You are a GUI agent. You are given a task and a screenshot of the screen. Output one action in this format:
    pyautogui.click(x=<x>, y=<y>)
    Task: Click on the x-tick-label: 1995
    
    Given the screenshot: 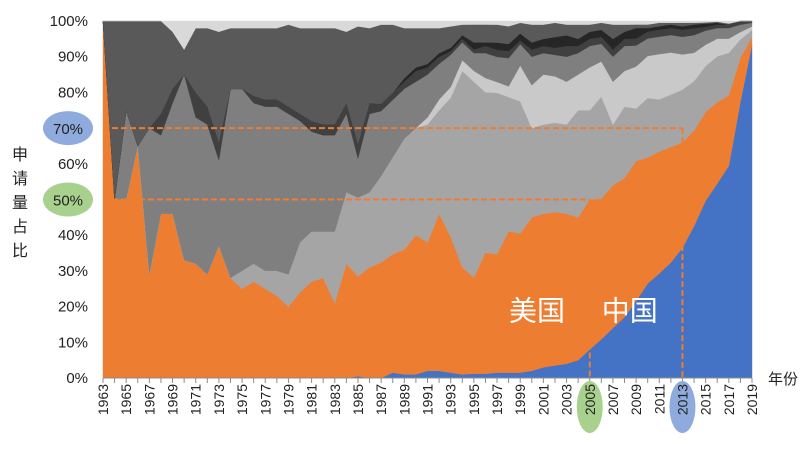 What is the action you would take?
    pyautogui.click(x=474, y=399)
    